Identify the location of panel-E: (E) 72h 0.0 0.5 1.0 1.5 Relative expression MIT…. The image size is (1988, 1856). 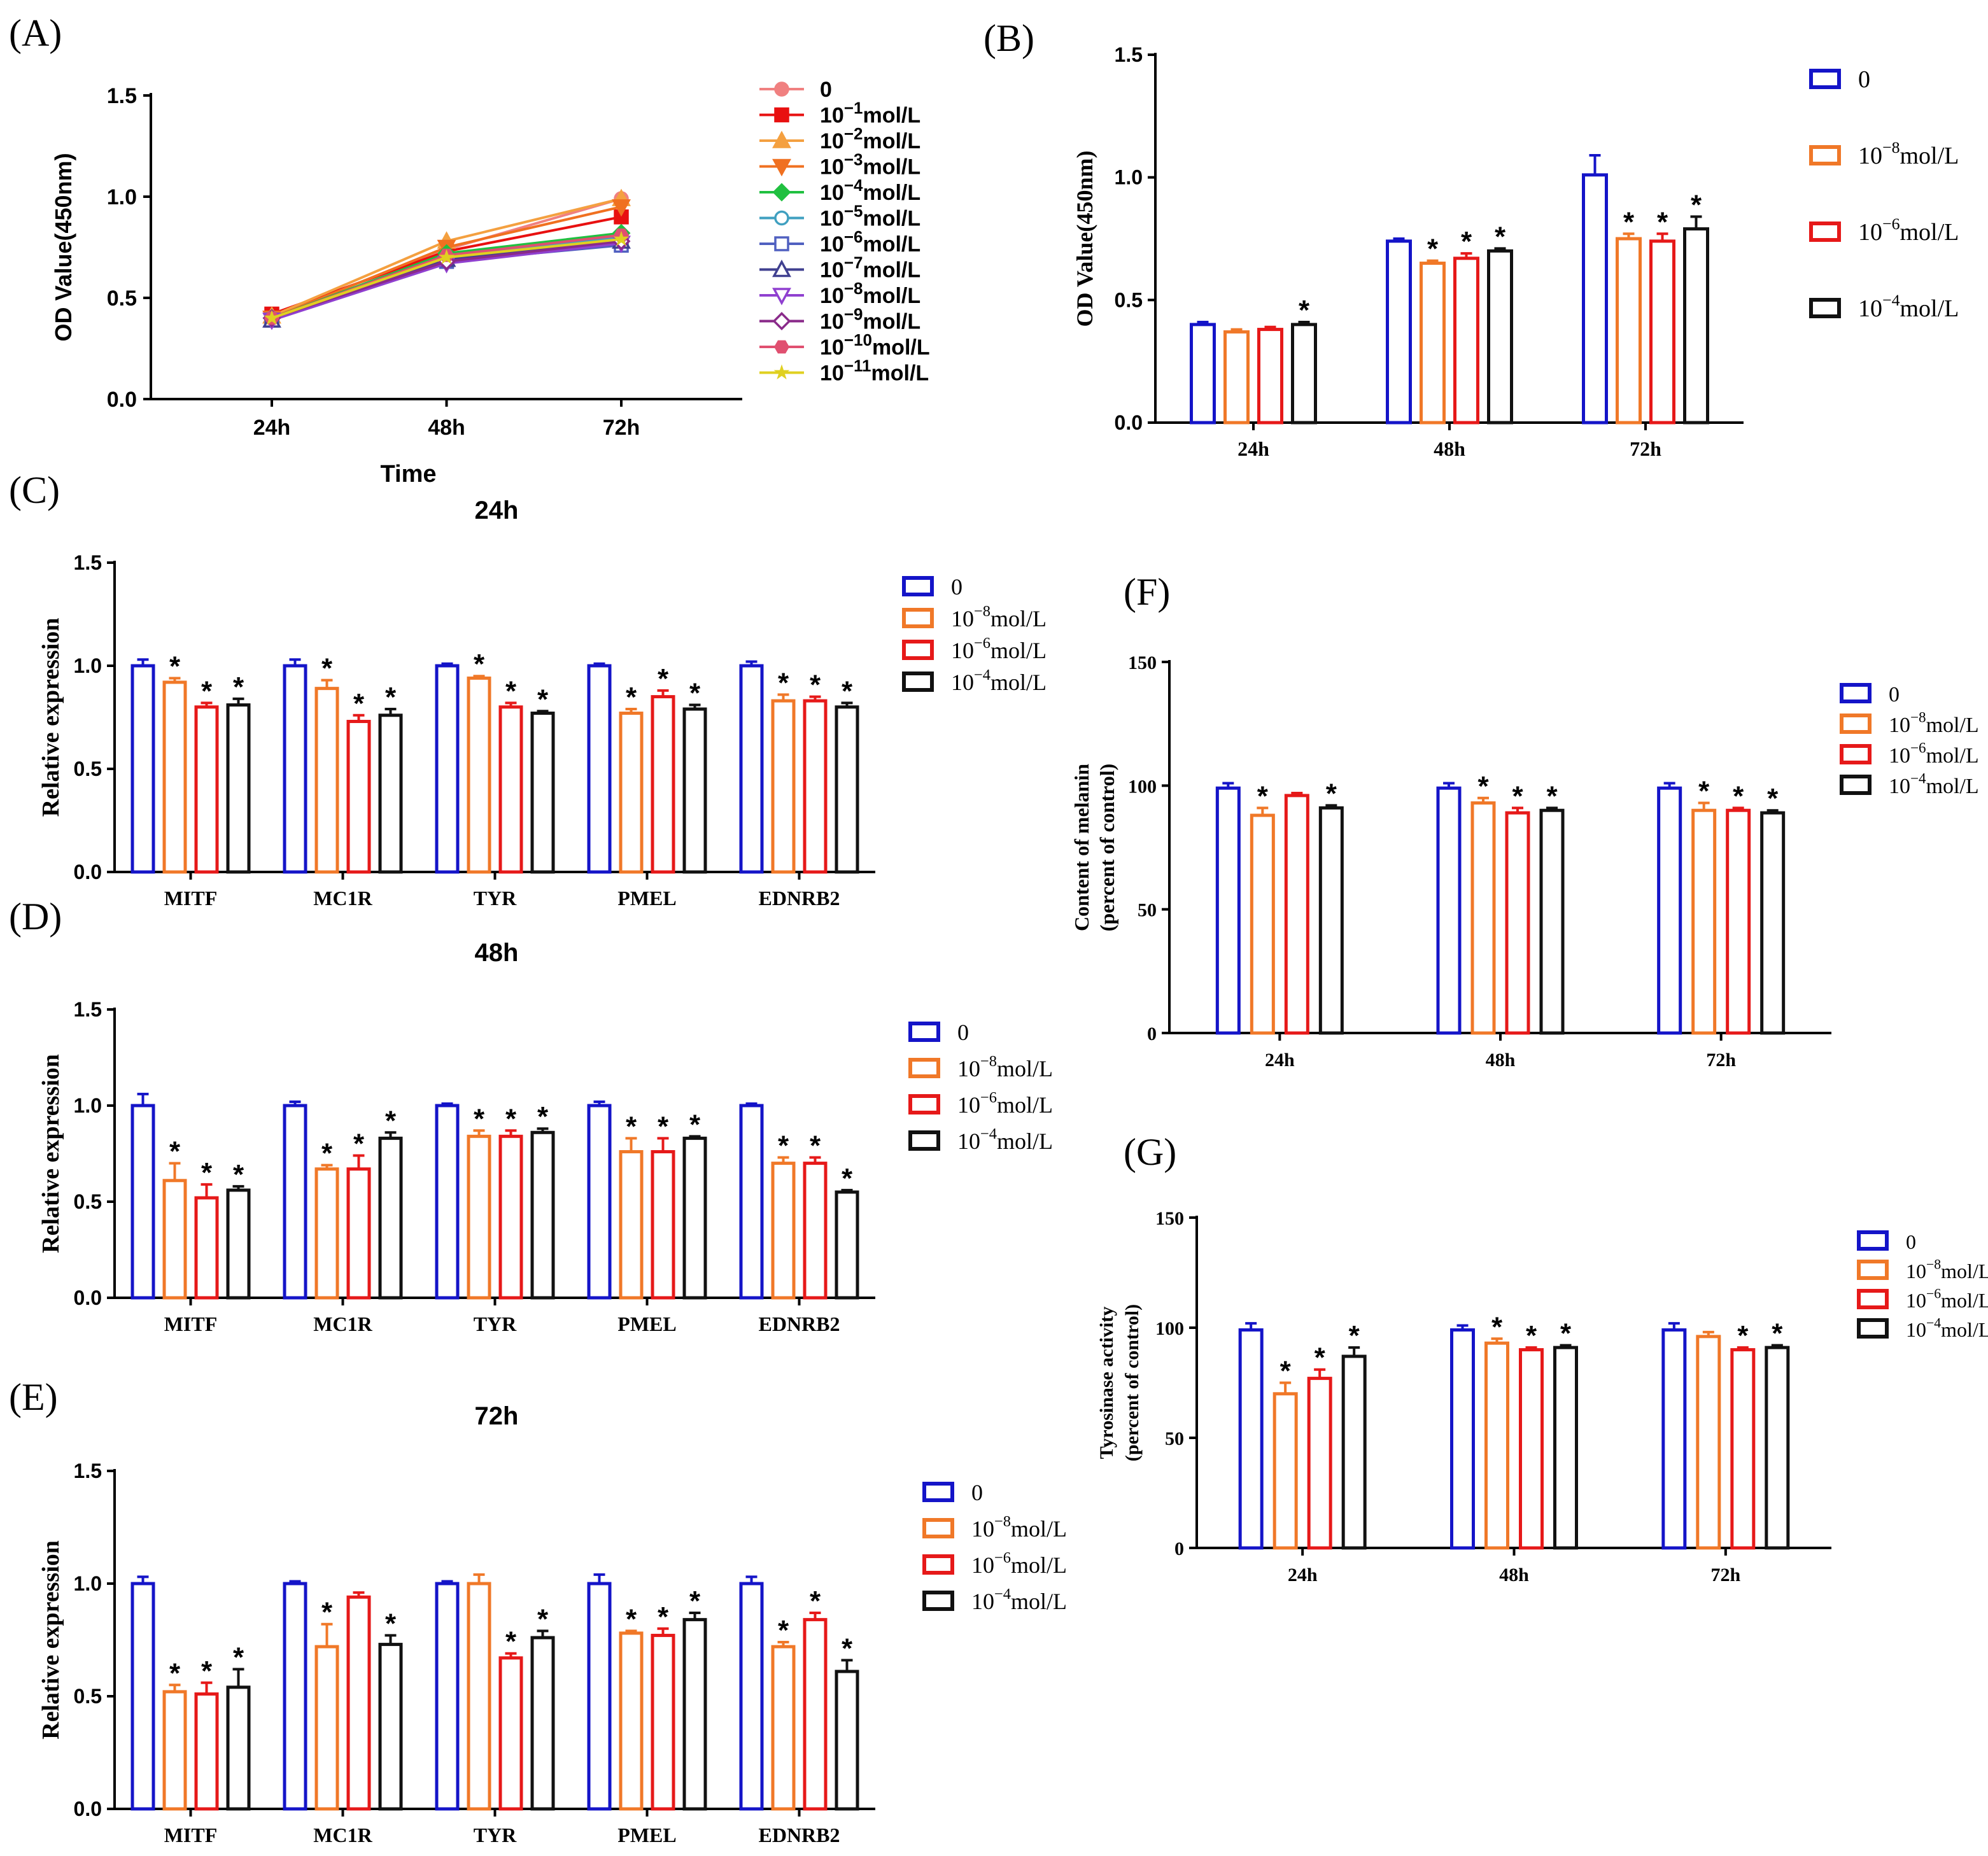
(538, 1611).